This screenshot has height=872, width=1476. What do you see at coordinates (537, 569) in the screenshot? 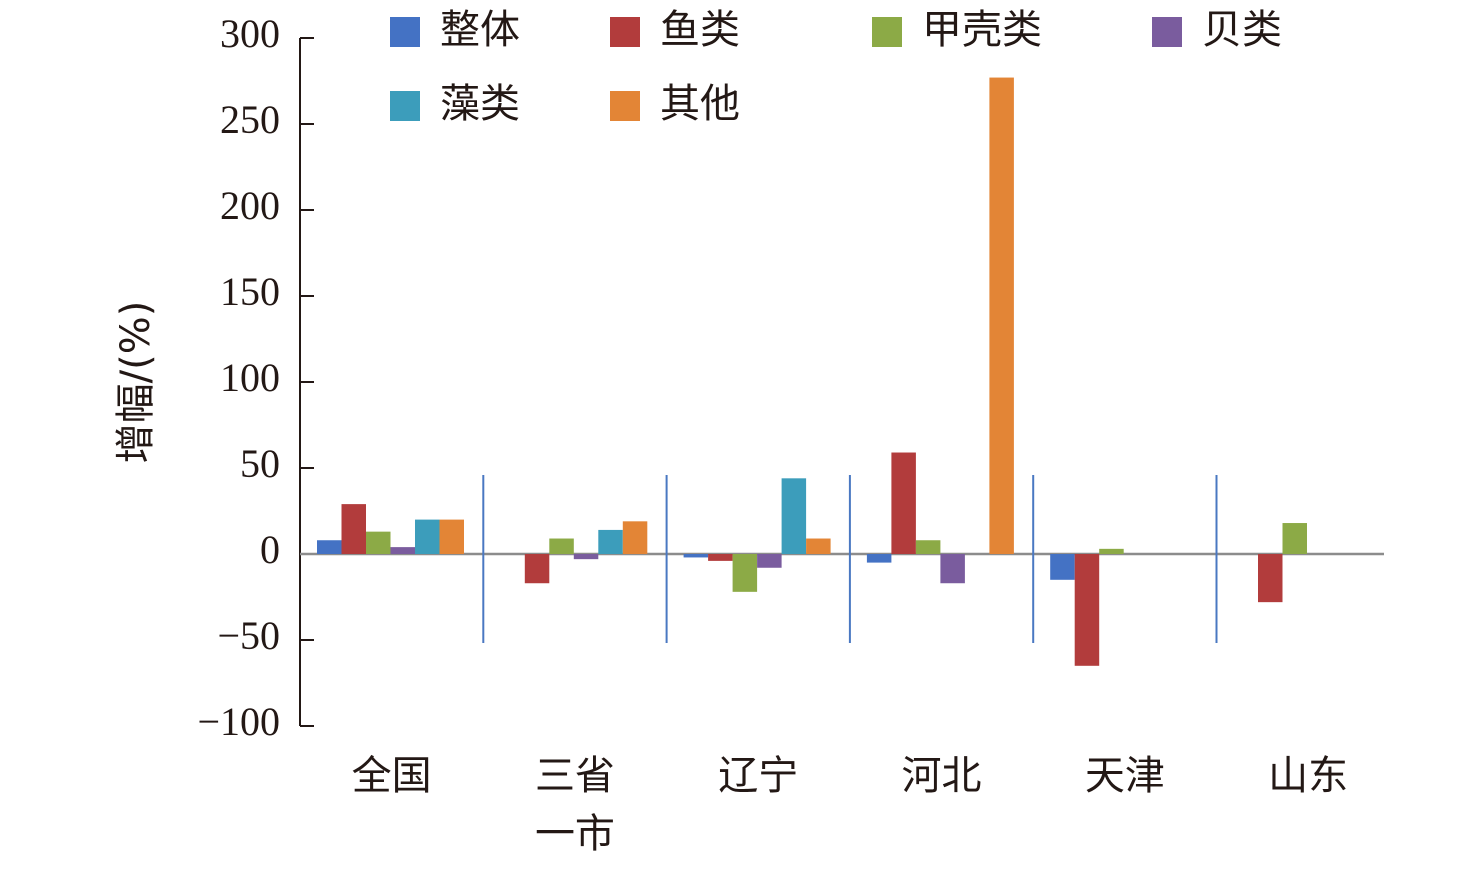
I see `bar-鱼类-三省一市` at bounding box center [537, 569].